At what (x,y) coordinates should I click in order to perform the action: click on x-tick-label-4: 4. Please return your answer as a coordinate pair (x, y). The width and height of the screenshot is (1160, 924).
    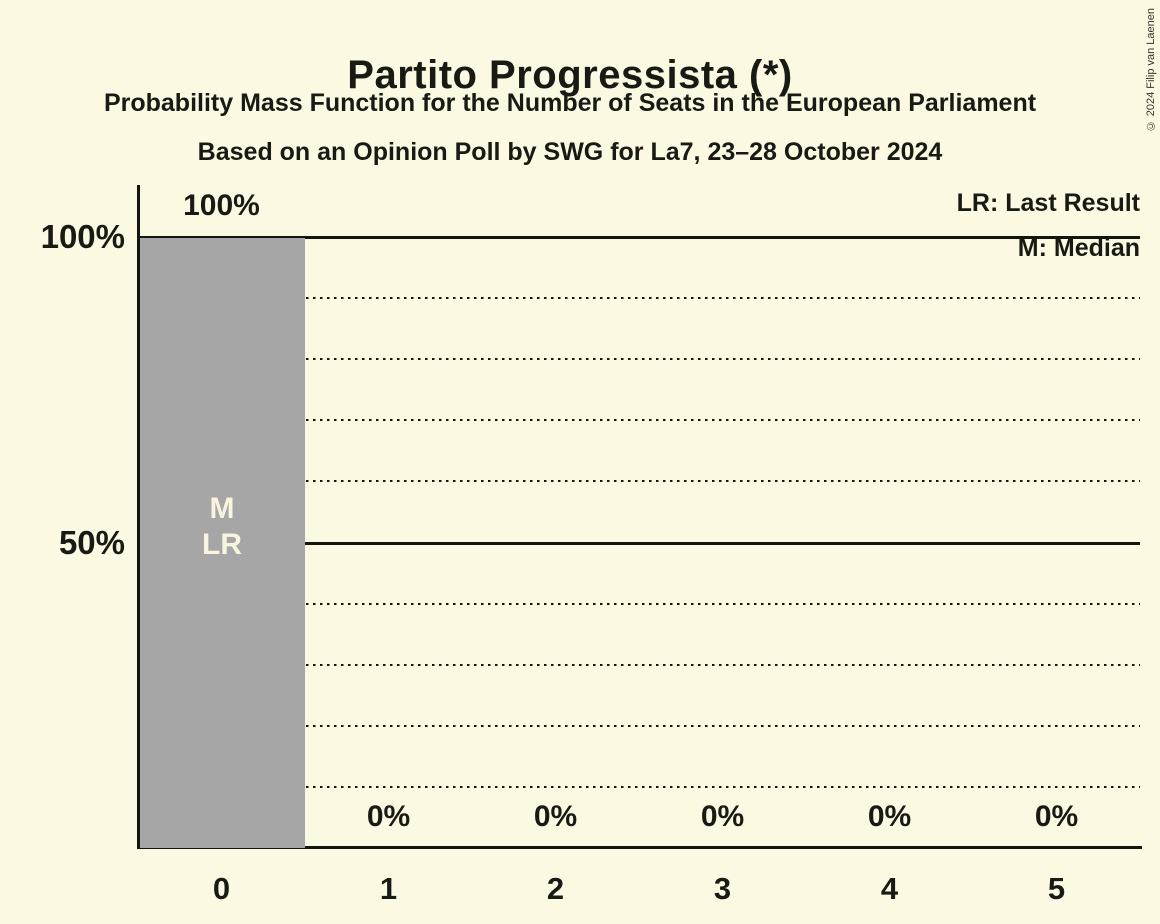
    Looking at the image, I should click on (889, 888).